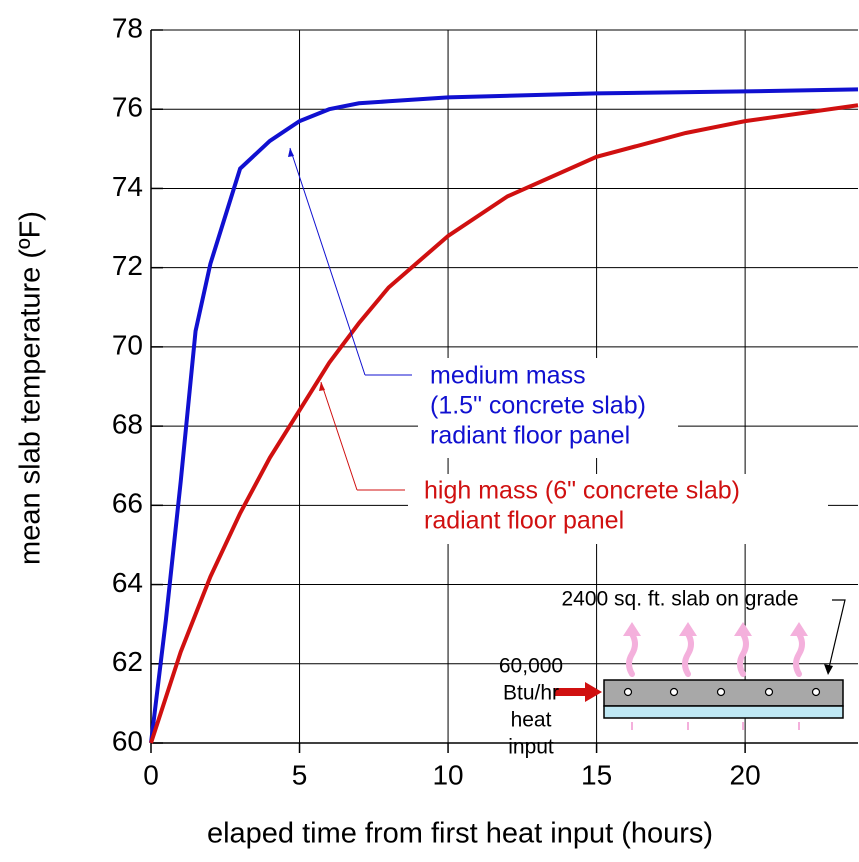 The height and width of the screenshot is (862, 859). I want to click on inset-input-label: input, so click(531, 747).